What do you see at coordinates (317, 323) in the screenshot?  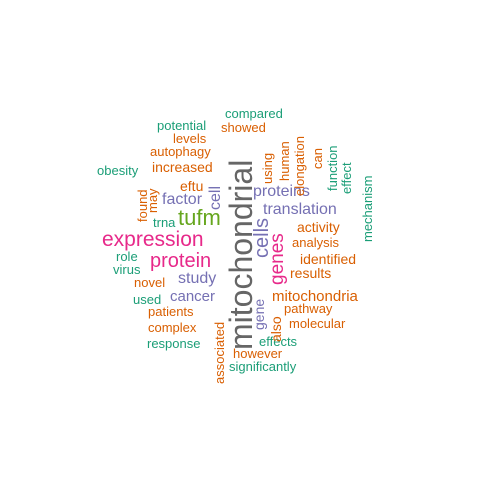 I see `word-molecular: molecular` at bounding box center [317, 323].